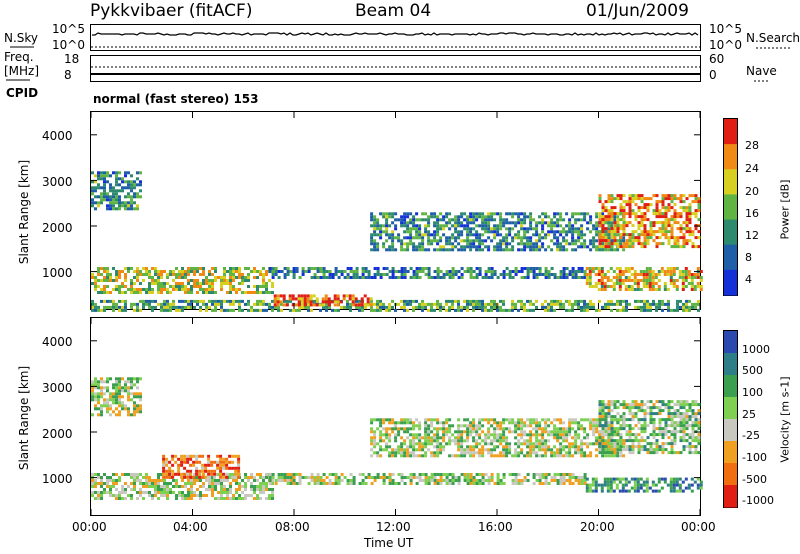 This screenshot has height=554, width=800. I want to click on velocity-colorbar-swatch, so click(730, 386).